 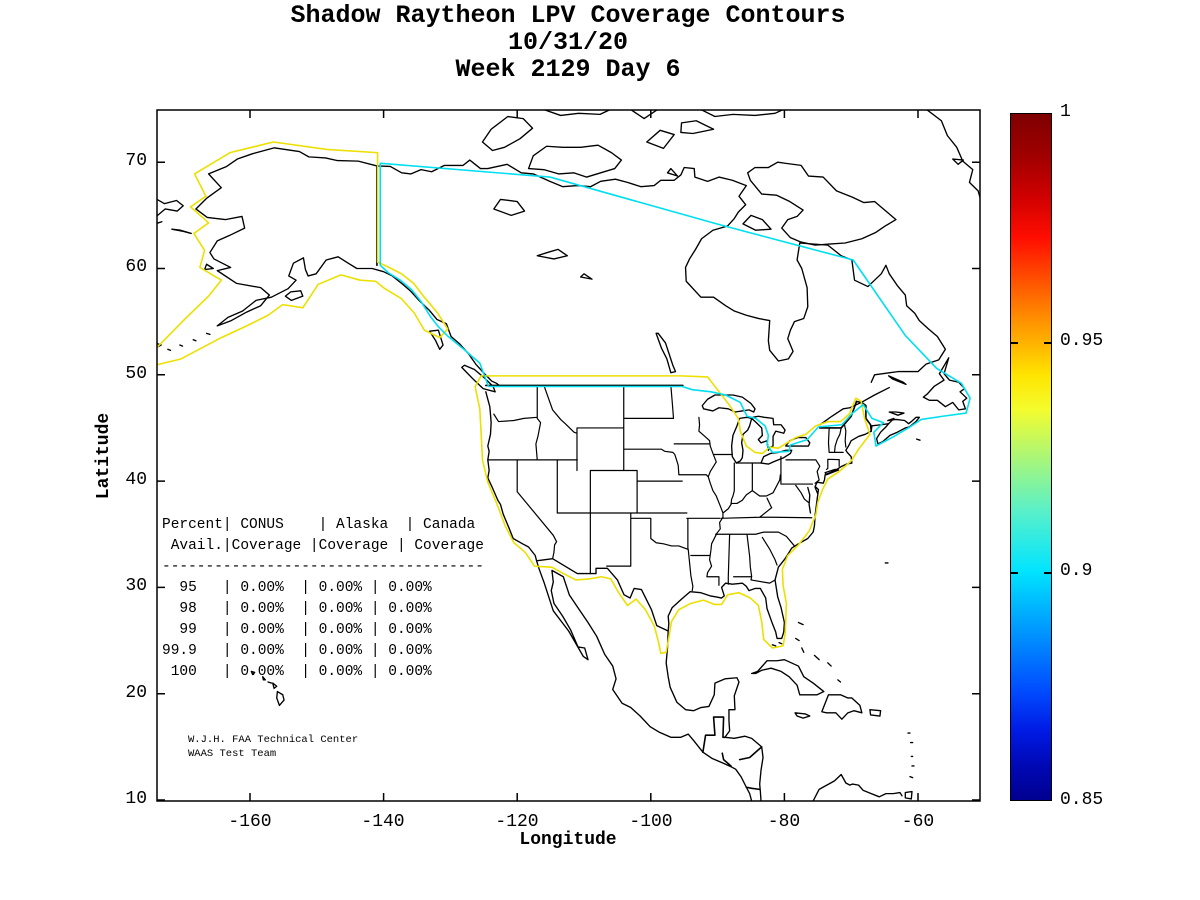 What do you see at coordinates (568, 69) in the screenshot?
I see `figure-subtitle-week: Week 2129 Day 6` at bounding box center [568, 69].